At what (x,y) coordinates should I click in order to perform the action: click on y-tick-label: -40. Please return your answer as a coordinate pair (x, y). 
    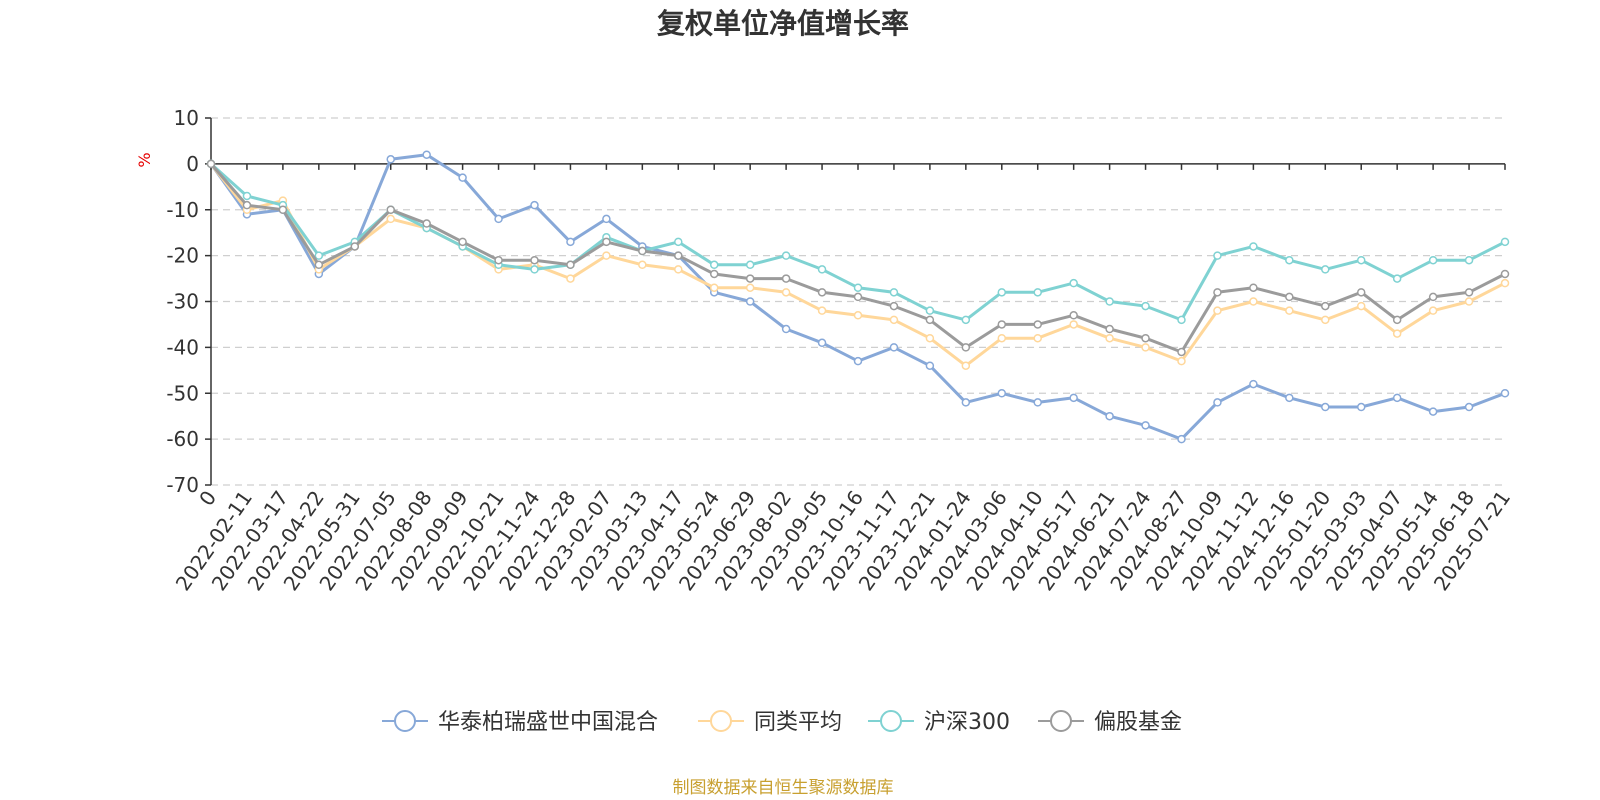
    Looking at the image, I should click on (182, 347).